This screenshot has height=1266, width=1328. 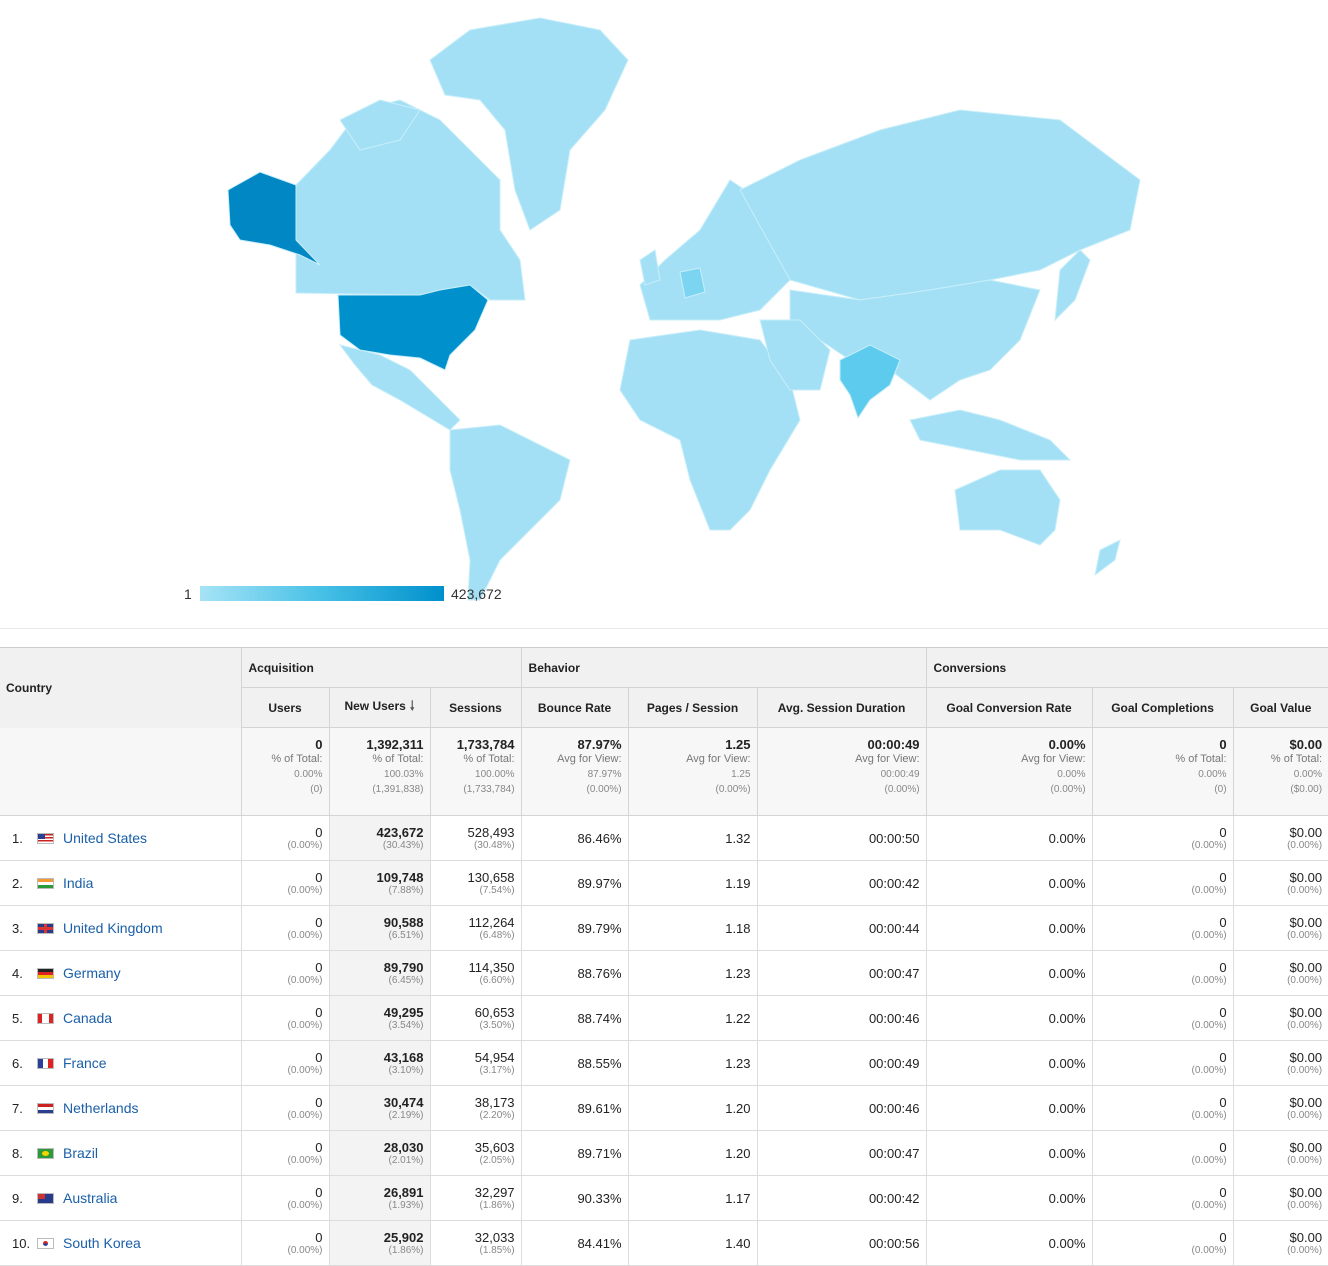 I want to click on country-cell: 9. Australia, so click(x=121, y=1198).